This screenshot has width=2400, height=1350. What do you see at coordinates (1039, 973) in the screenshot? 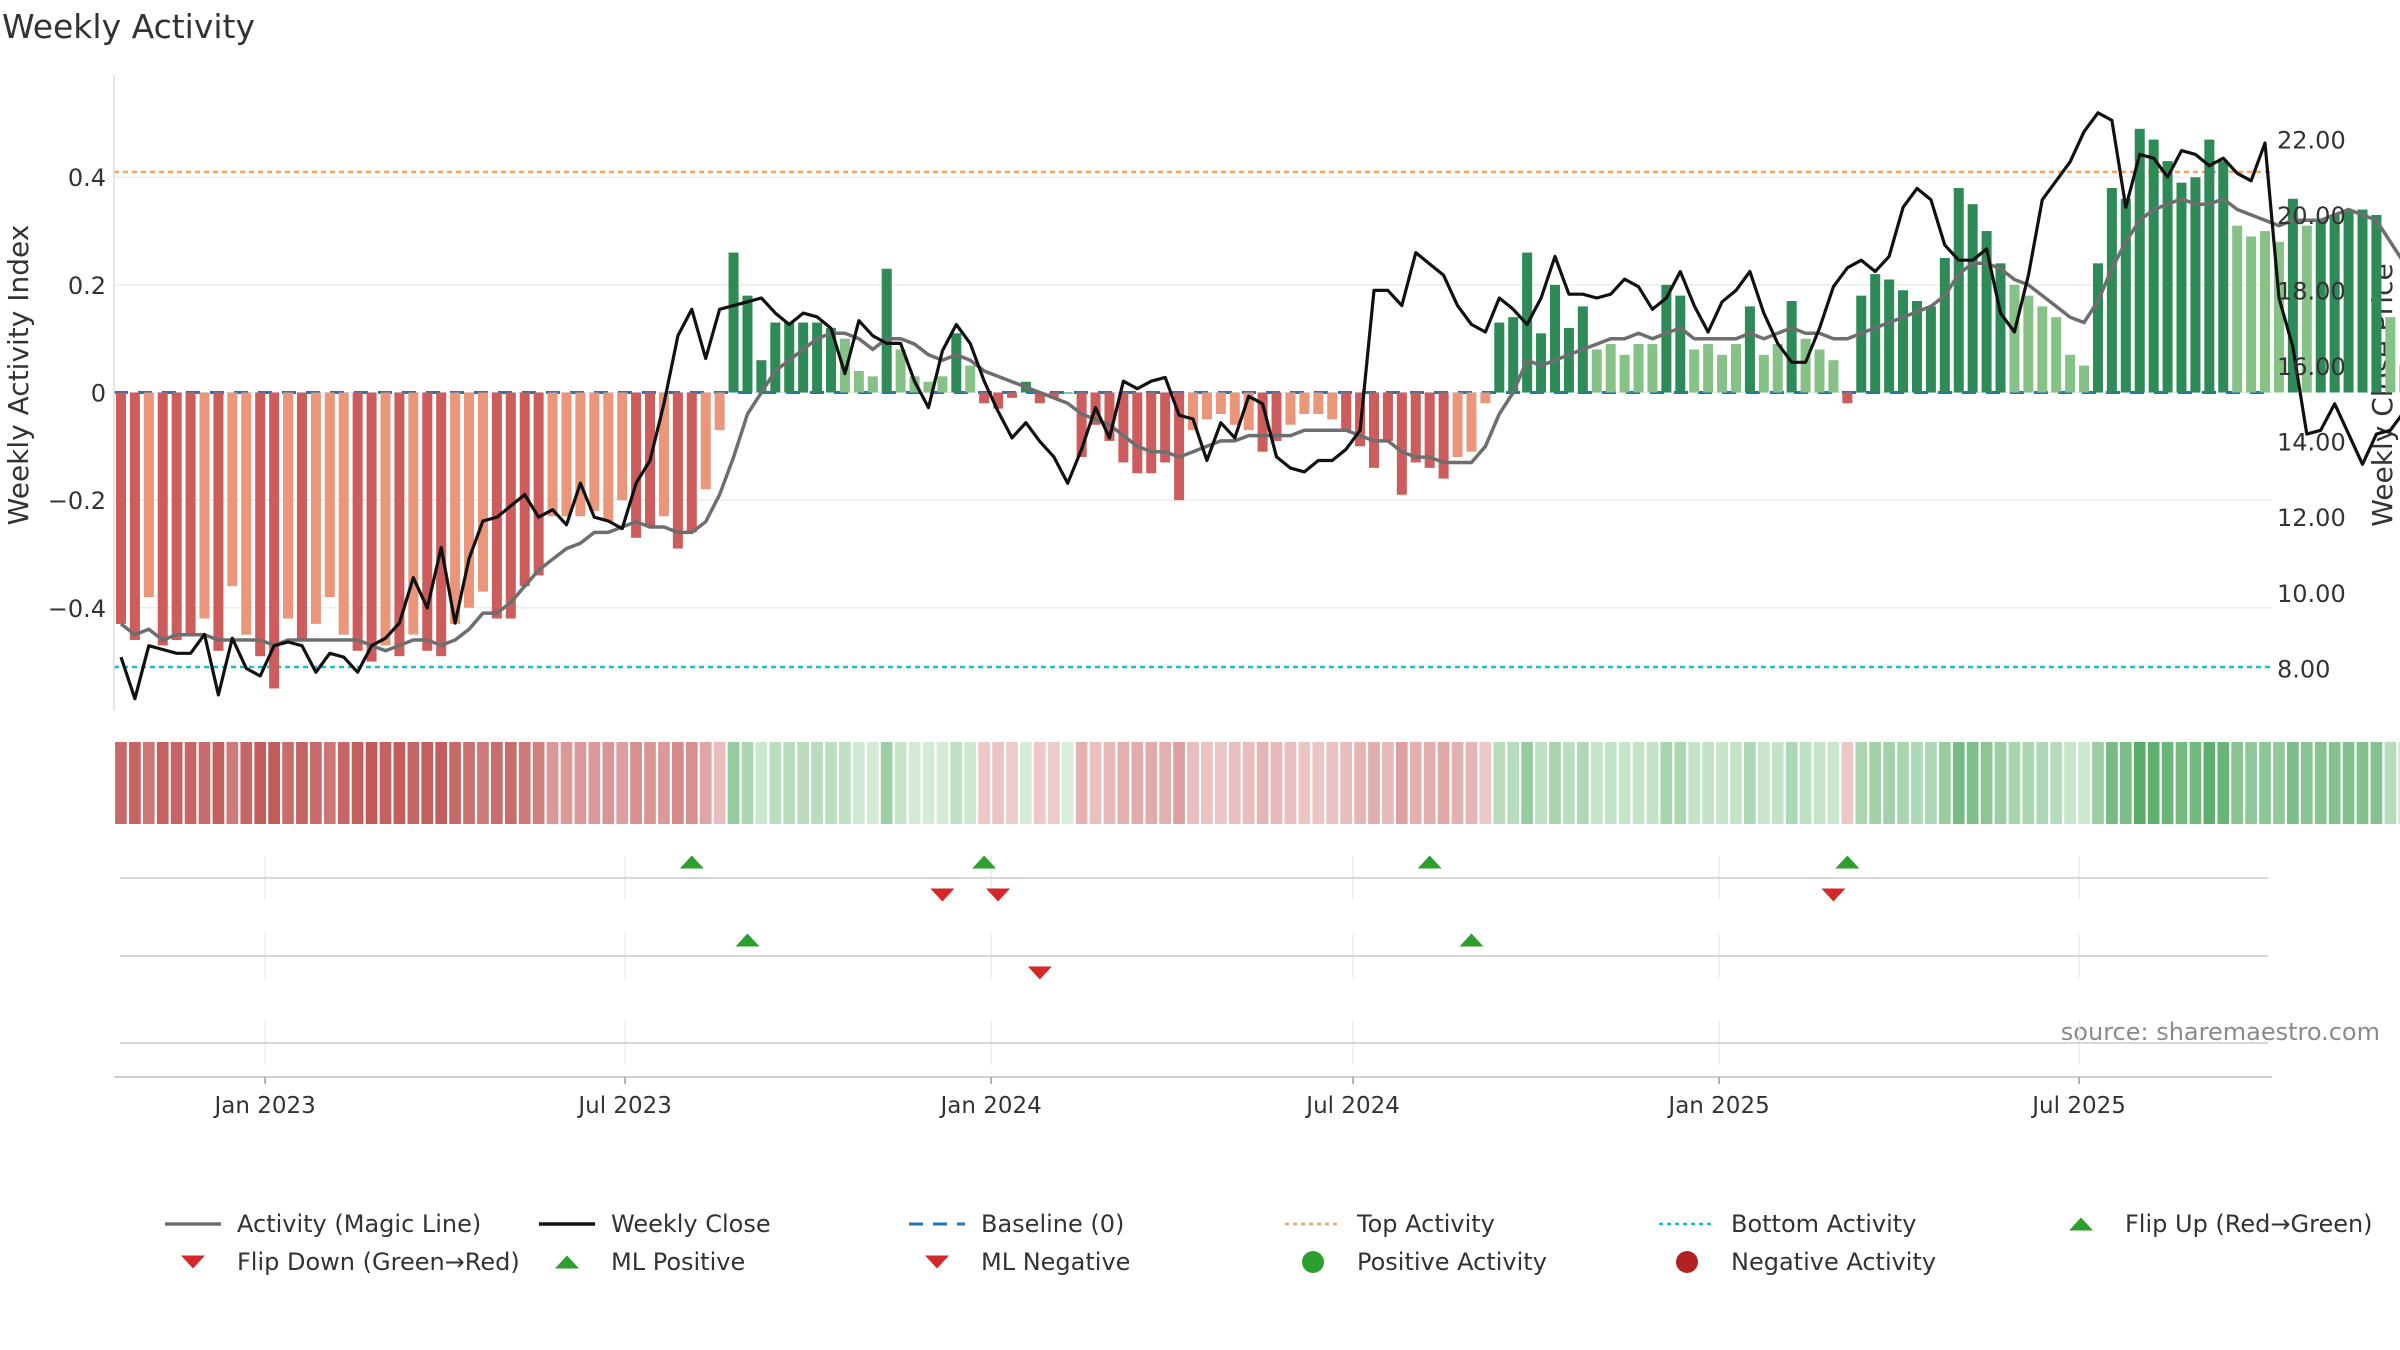
I see `ml-negative-marker` at bounding box center [1039, 973].